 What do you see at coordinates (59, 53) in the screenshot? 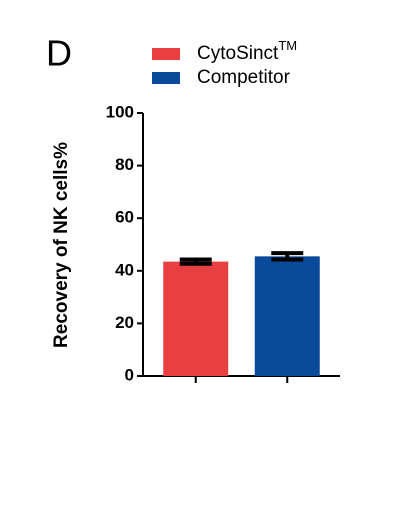
I see `panel-label: D` at bounding box center [59, 53].